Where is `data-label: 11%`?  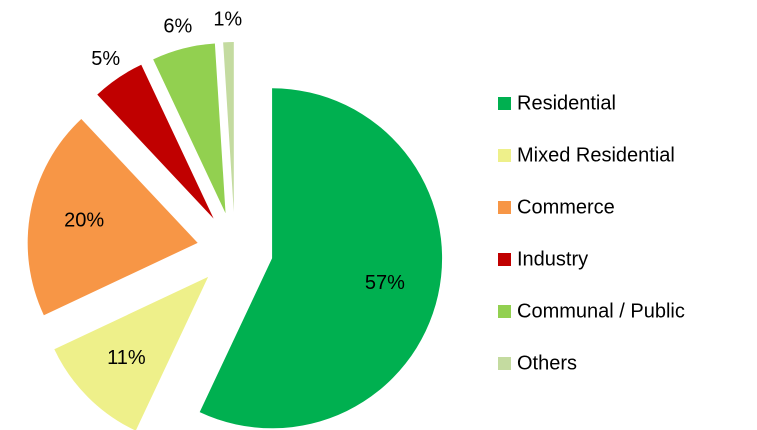
data-label: 11% is located at coordinates (126, 358).